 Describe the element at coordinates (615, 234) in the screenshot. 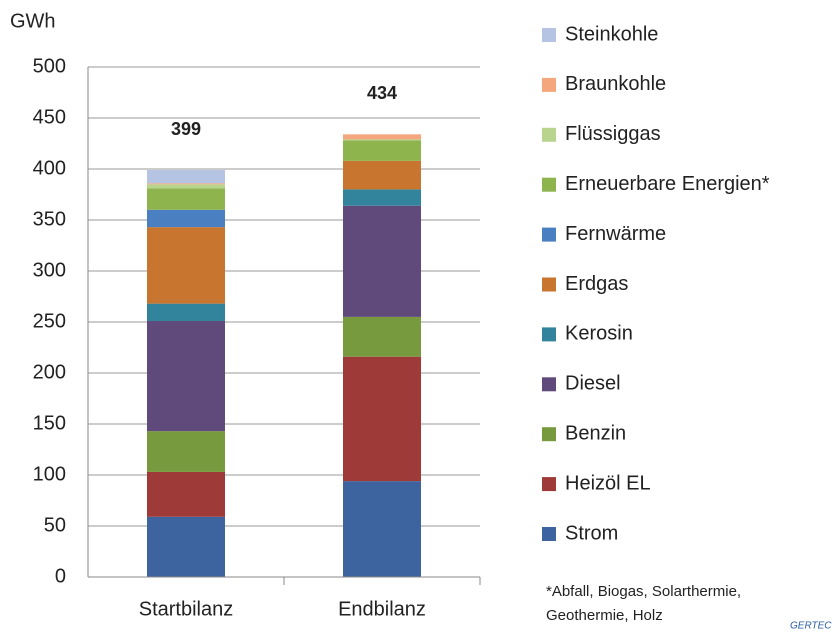

I see `legend-label: Fernwärme` at that location.